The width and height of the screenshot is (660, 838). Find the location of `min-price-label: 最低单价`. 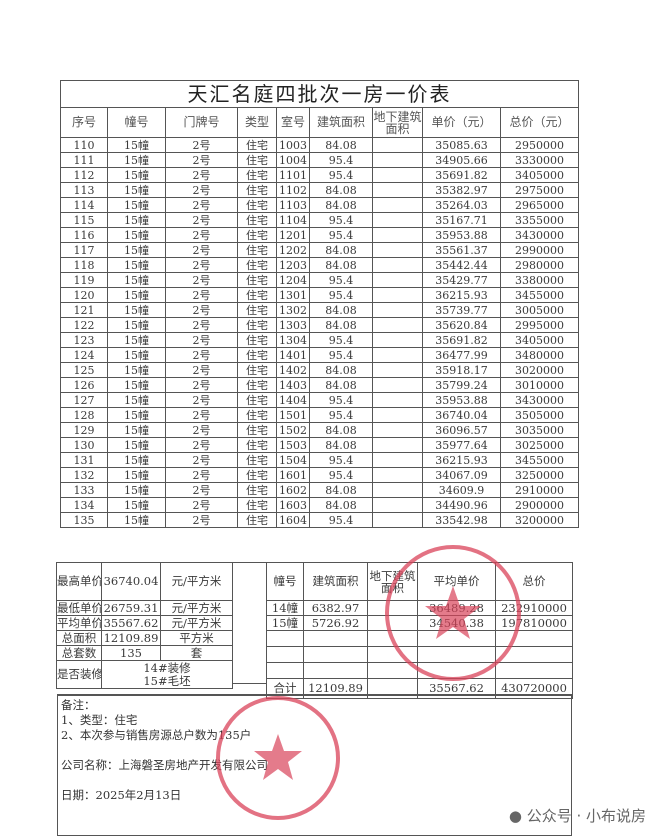

min-price-label: 最低单价 is located at coordinates (79, 608).